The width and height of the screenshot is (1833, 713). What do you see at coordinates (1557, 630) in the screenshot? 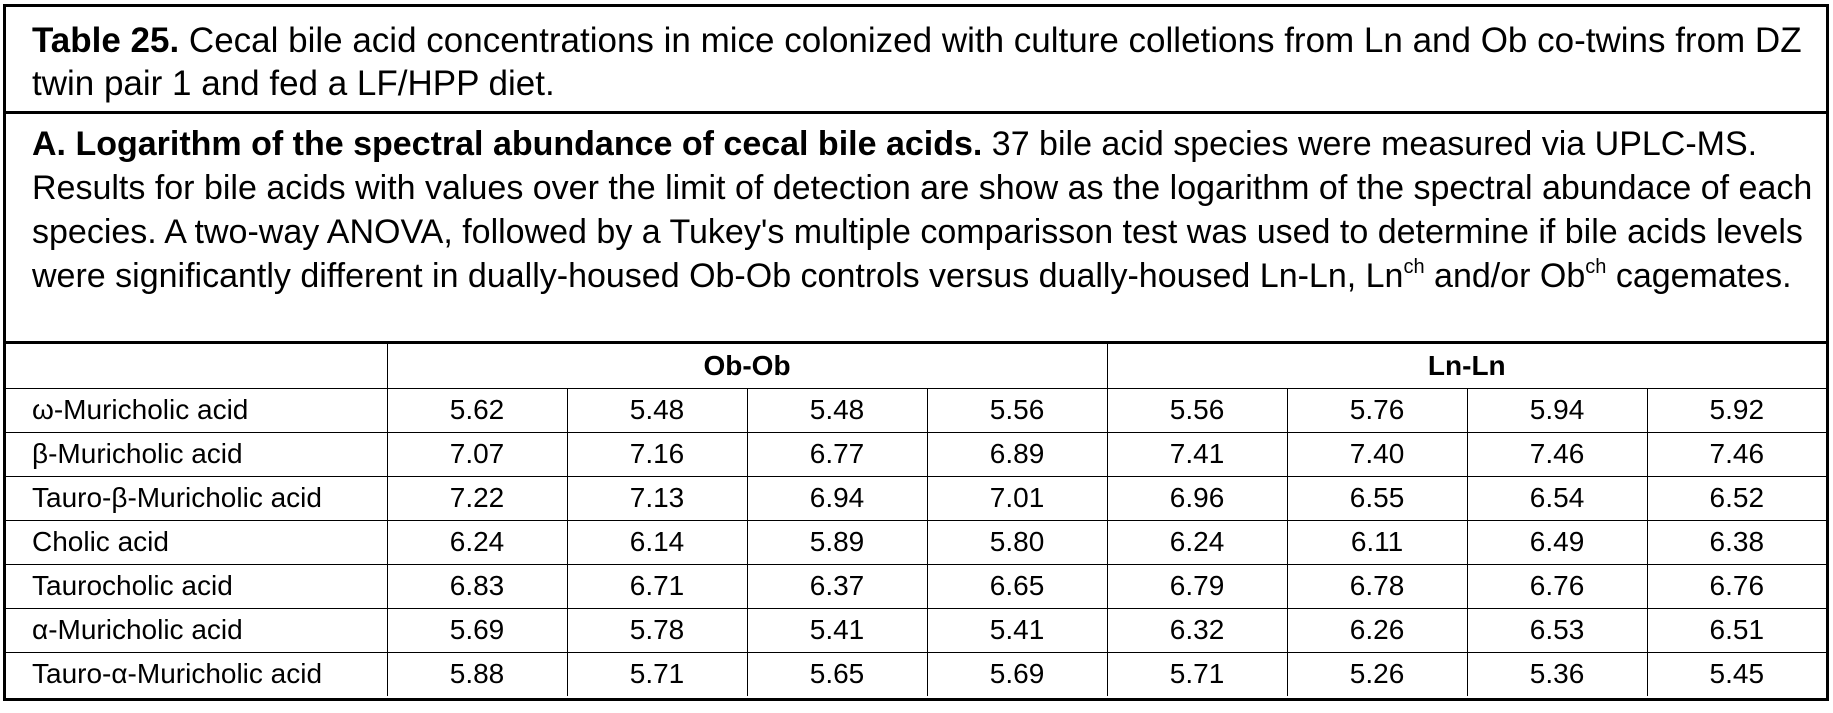
I see `value-cell: 6.53` at bounding box center [1557, 630].